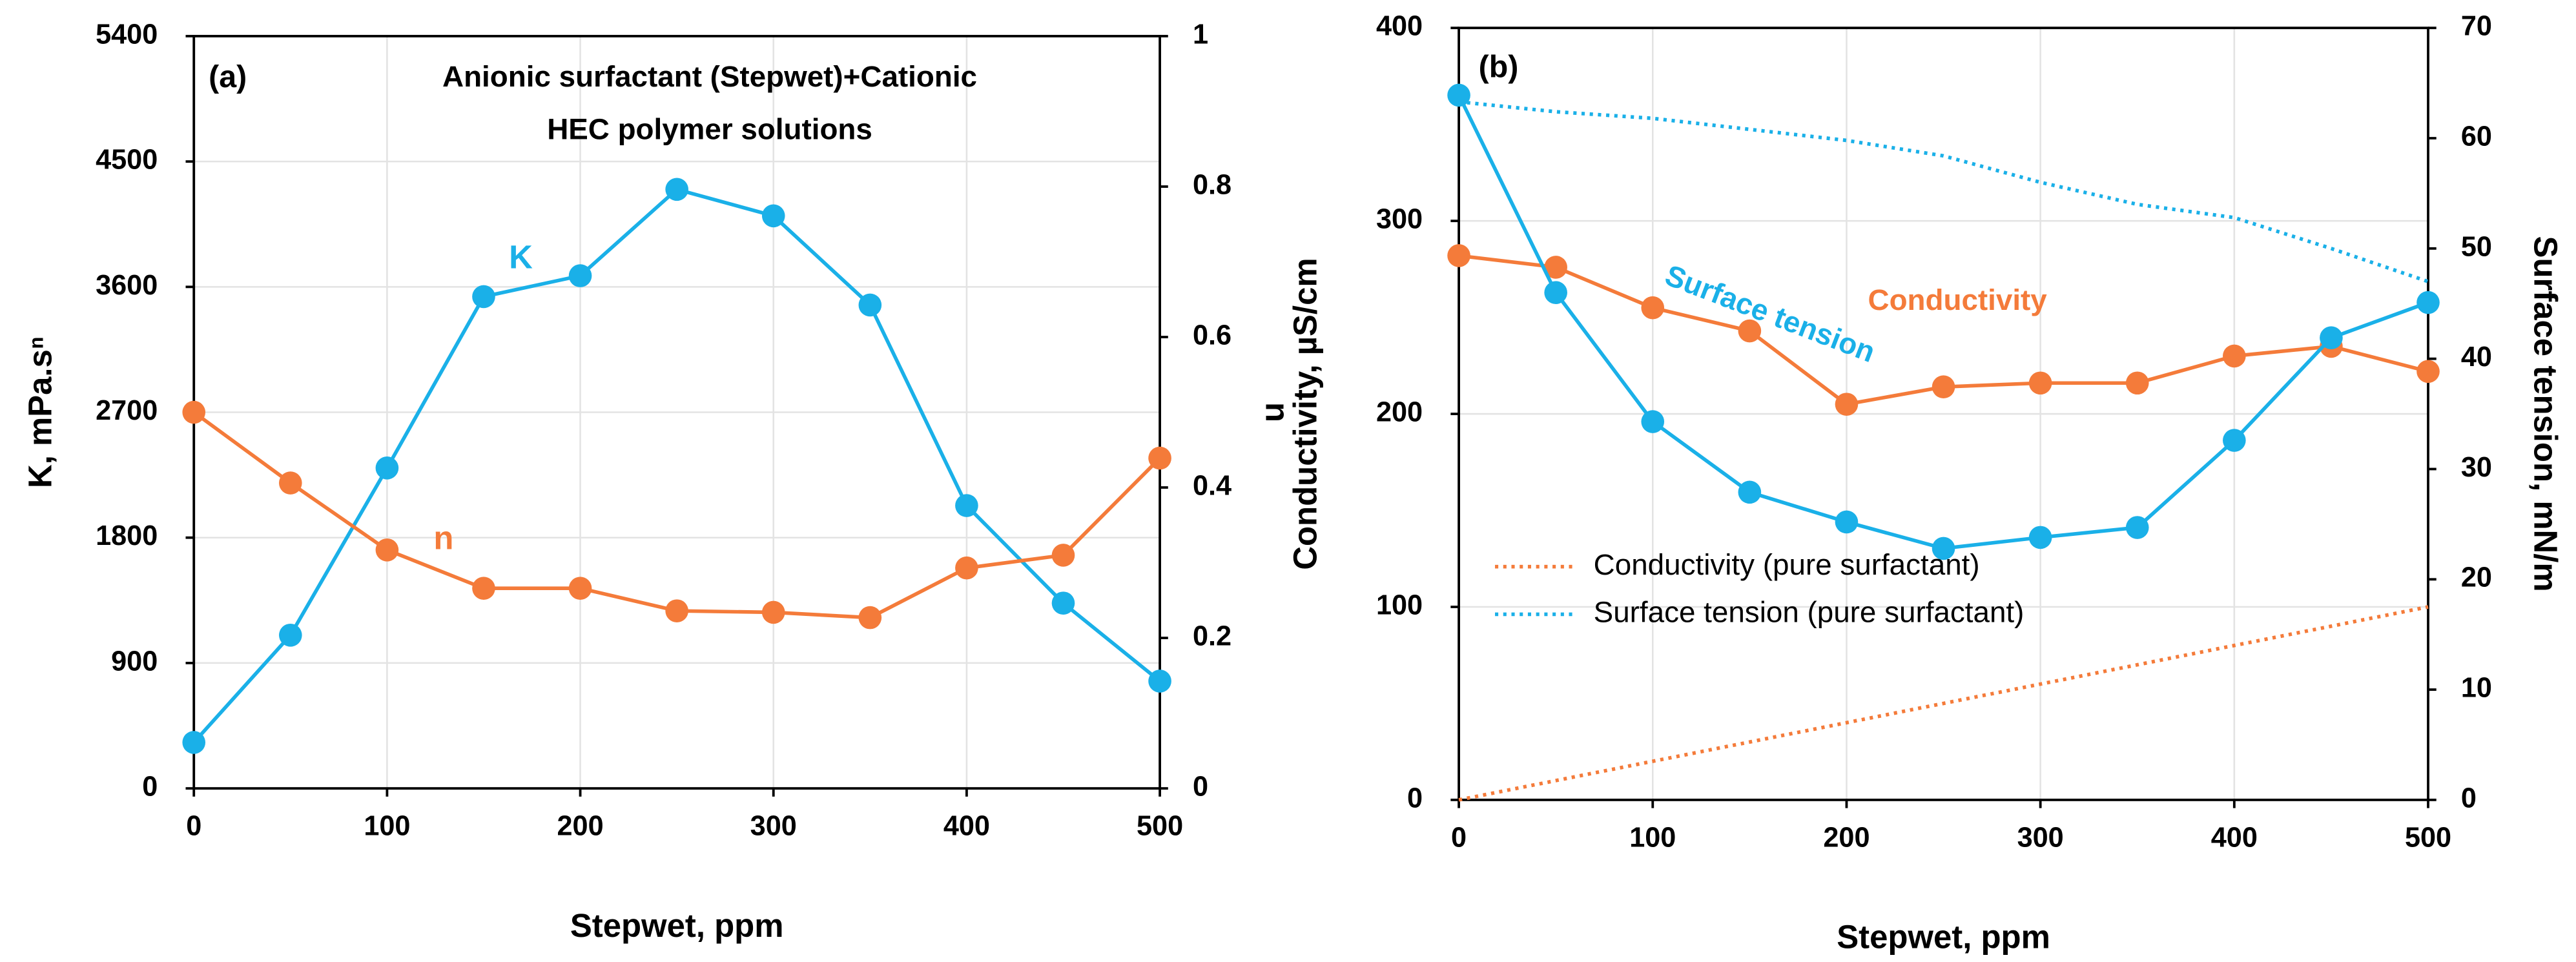 The width and height of the screenshot is (2576, 962). Describe the element at coordinates (1277, 412) in the screenshot. I see `y2-axis-label: n` at that location.